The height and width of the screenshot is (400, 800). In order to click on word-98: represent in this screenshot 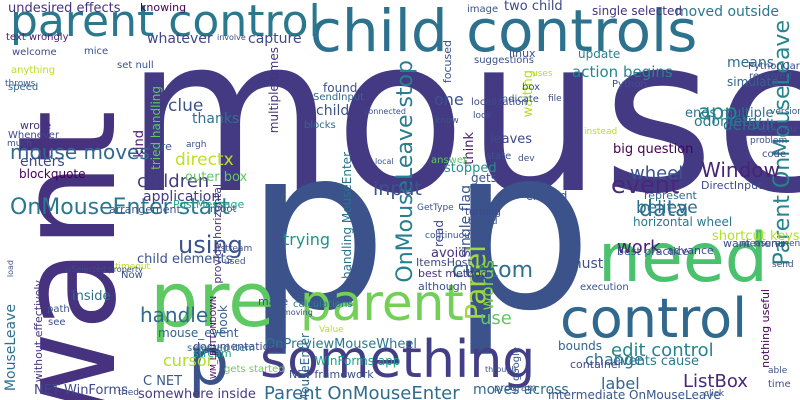, I will do `click(670, 195)`.